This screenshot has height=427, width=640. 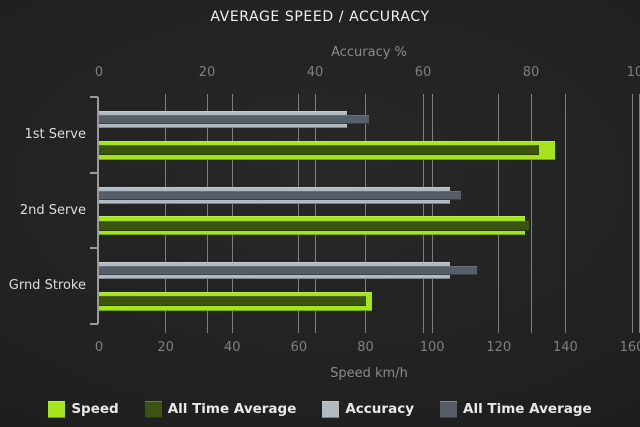 What do you see at coordinates (565, 347) in the screenshot?
I see `bottom-axis-tick: 140` at bounding box center [565, 347].